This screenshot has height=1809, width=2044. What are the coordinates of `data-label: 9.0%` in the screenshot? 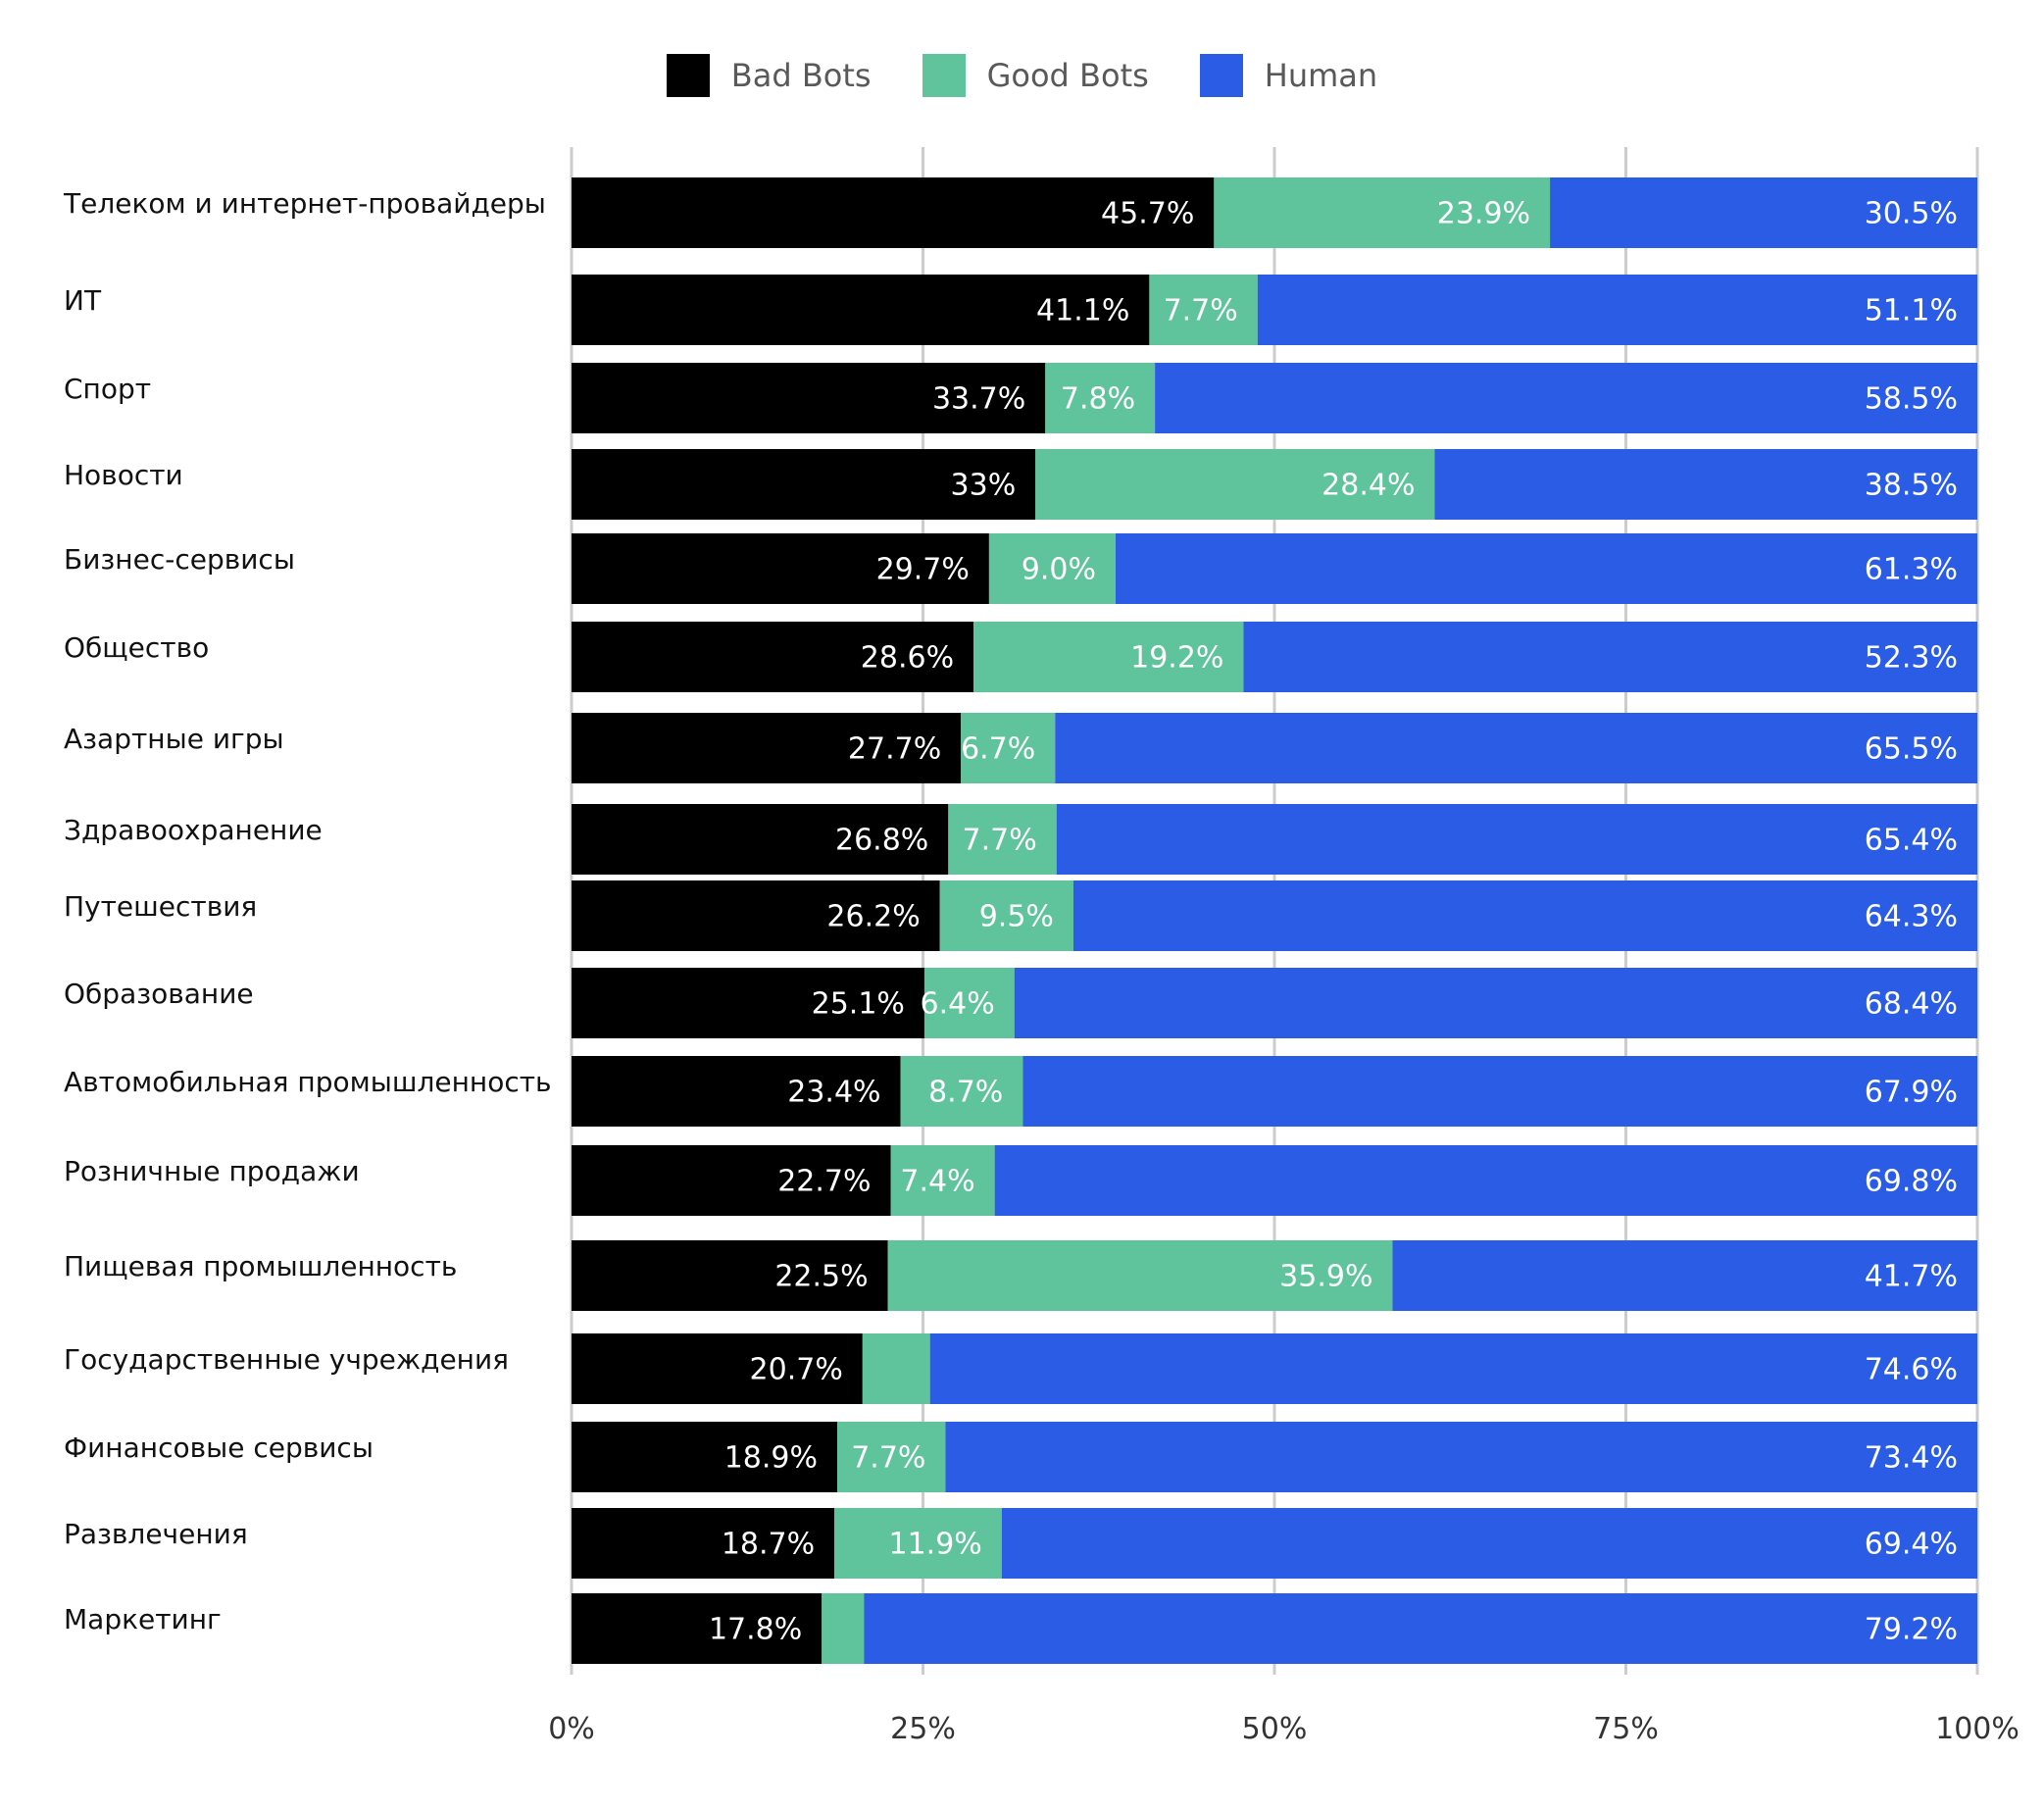 It's located at (1059, 570).